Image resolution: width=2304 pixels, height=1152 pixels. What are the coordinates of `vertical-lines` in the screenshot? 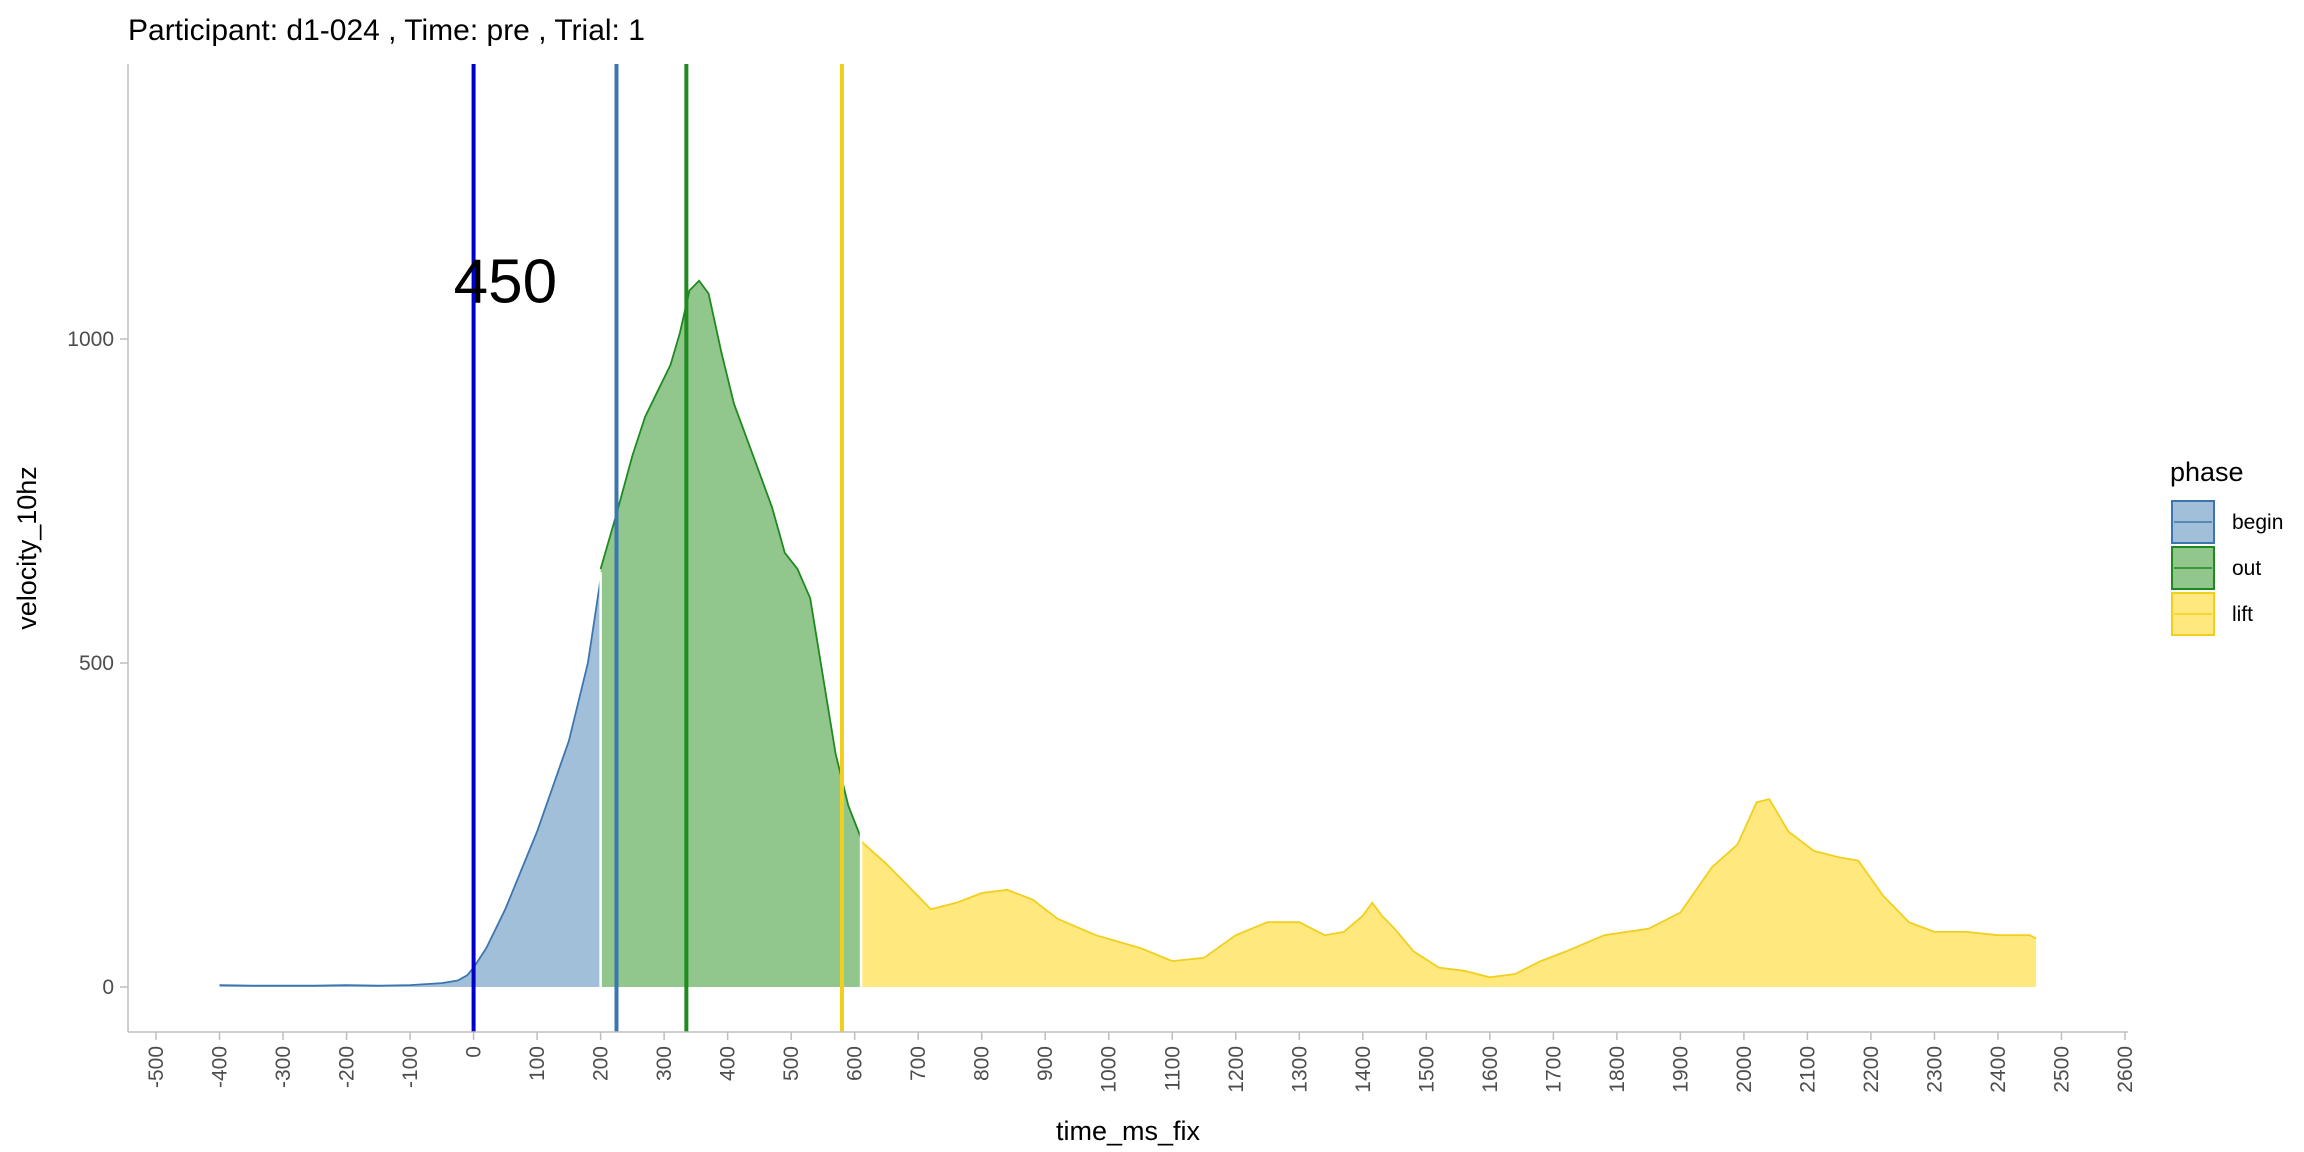 It's located at (657, 548).